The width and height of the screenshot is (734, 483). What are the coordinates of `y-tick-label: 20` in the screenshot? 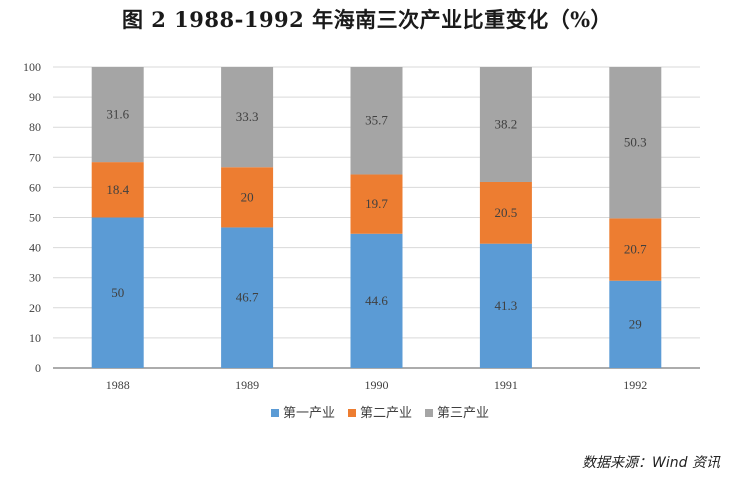 It's located at (35, 308).